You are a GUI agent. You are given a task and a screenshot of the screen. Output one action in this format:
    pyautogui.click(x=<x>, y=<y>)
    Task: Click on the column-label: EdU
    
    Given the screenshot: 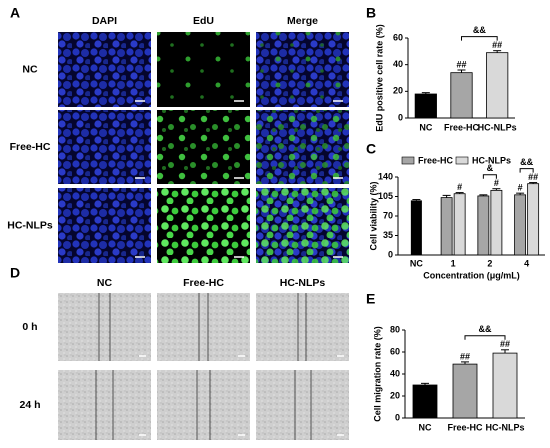 What is the action you would take?
    pyautogui.click(x=203, y=21)
    